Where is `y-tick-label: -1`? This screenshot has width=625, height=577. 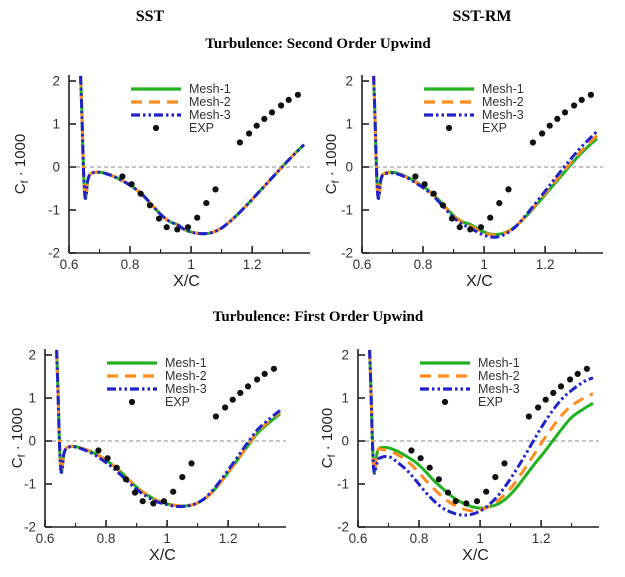 y-tick-label: -1 is located at coordinates (347, 210).